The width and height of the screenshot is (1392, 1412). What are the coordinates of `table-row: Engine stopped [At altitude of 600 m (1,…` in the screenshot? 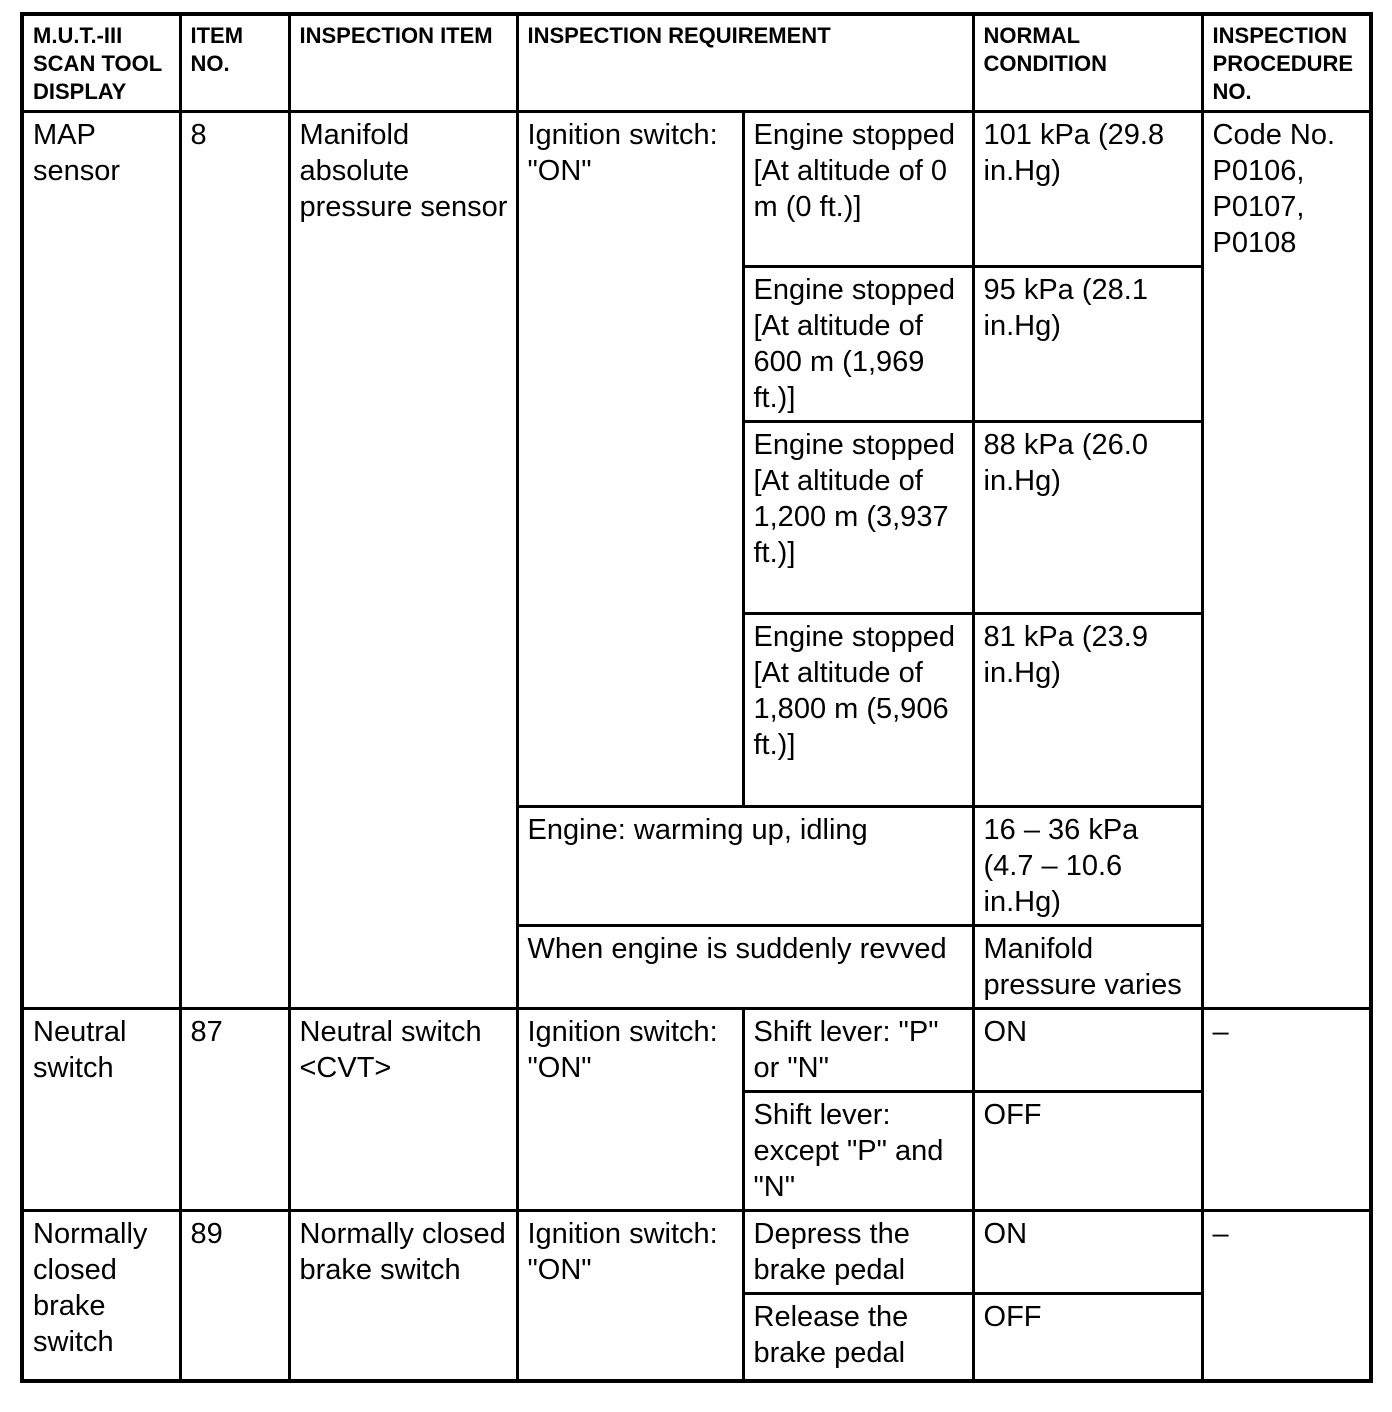 It's located at (696, 344).